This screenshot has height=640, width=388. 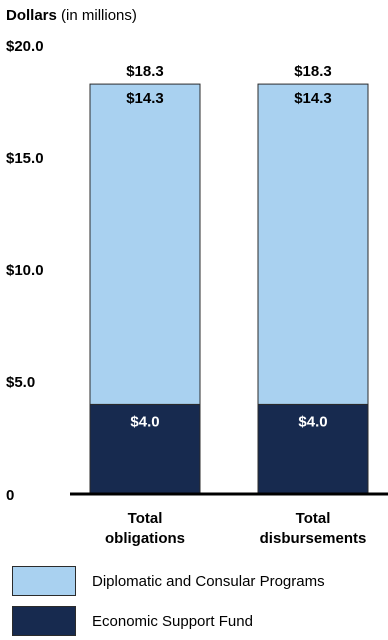 I want to click on legend-item-diplomatic: Diplomatic and Consular Programs, so click(x=168, y=581).